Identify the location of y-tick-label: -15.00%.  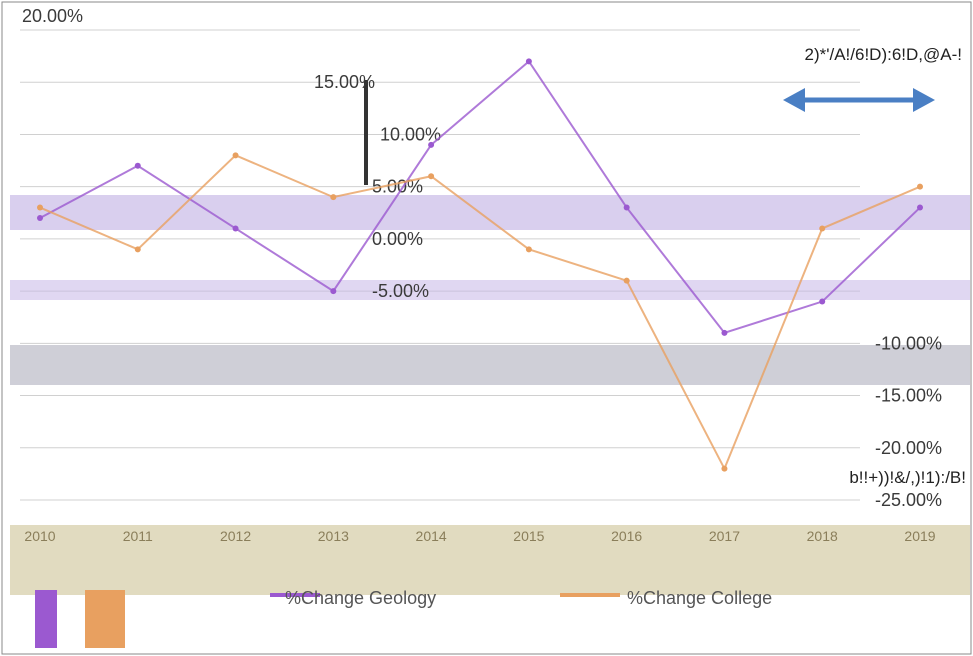
(908, 396).